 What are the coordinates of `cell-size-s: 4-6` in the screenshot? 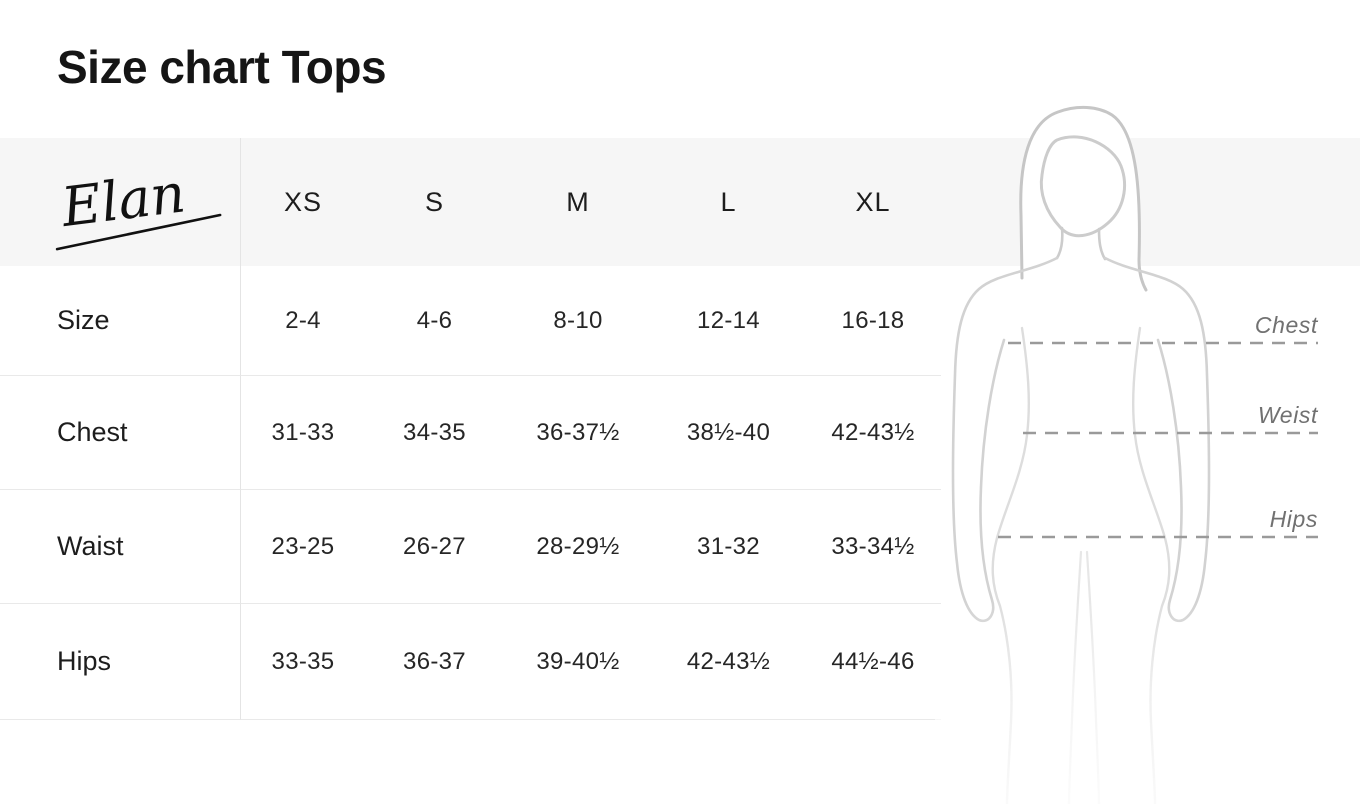 It's located at (434, 321).